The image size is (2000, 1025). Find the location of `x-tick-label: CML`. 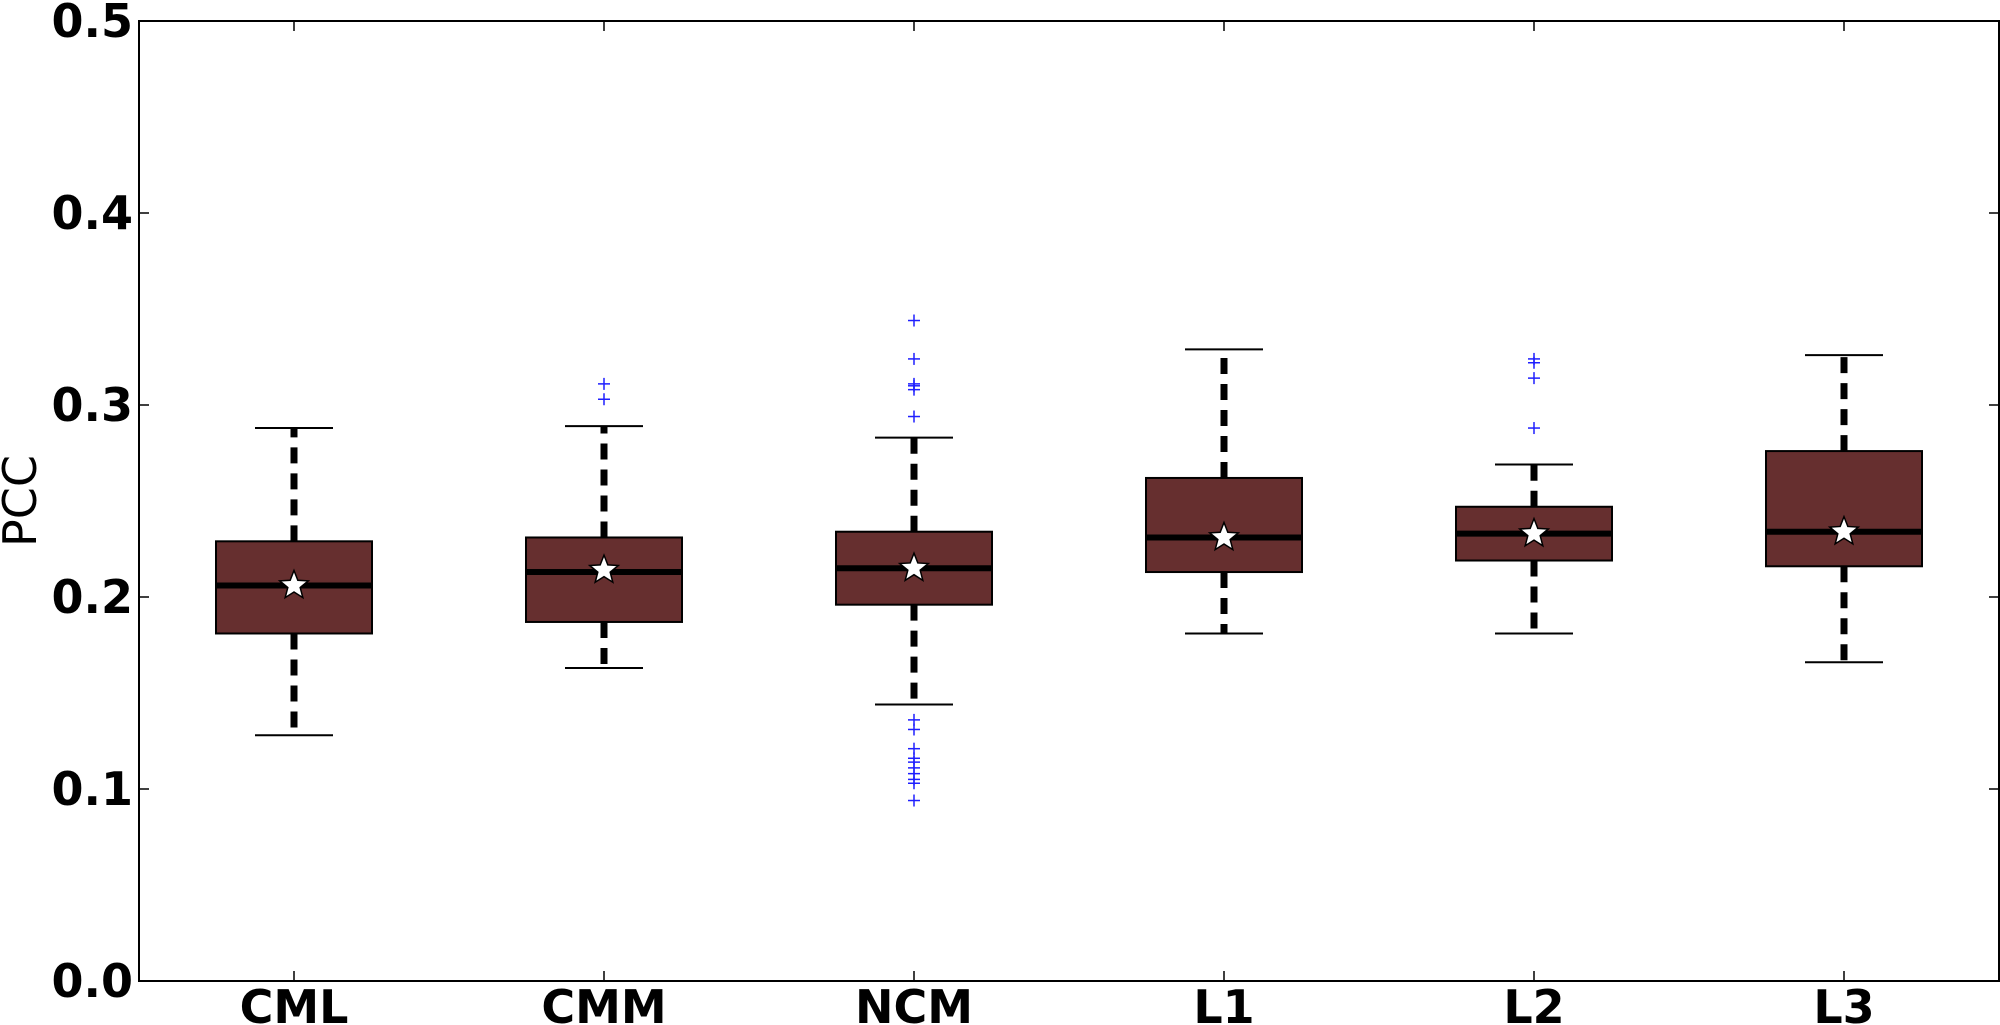

x-tick-label: CML is located at coordinates (294, 1002).